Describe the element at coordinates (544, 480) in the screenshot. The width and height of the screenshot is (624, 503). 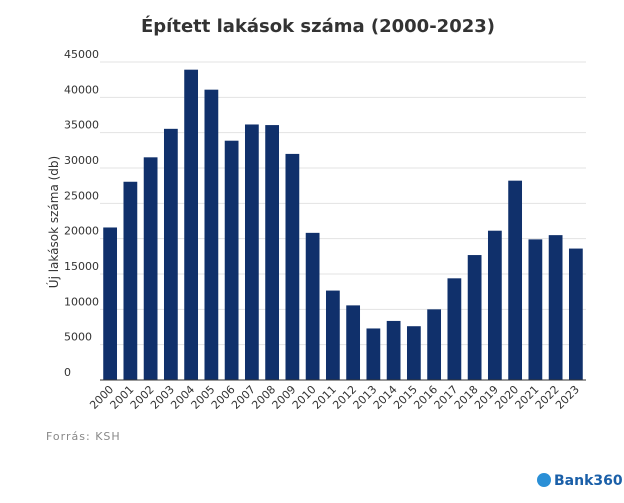
I see `logo-icon` at that location.